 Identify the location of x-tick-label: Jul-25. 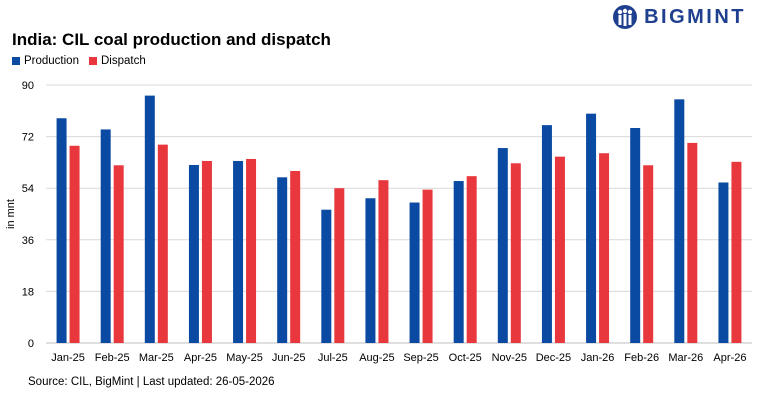
(333, 358).